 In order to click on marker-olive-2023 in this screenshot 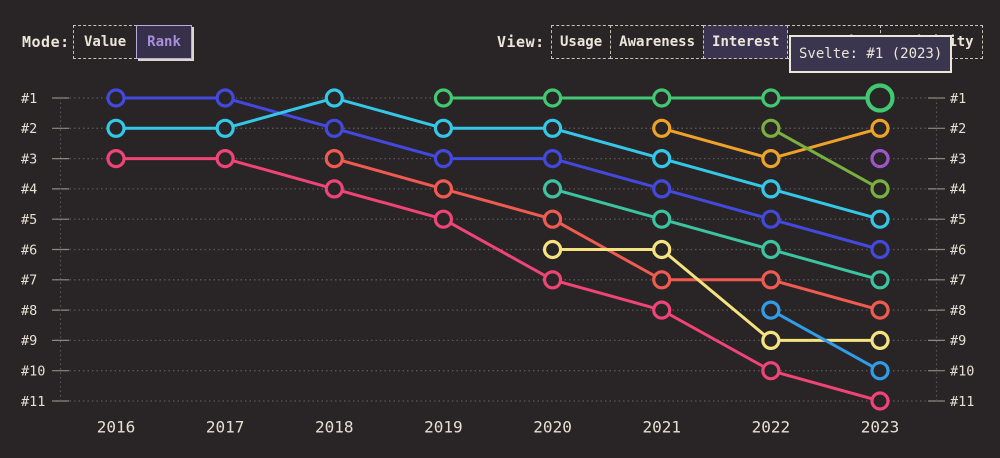, I will do `click(880, 189)`.